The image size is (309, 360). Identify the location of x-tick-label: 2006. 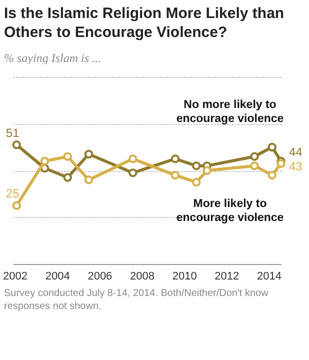
(100, 276).